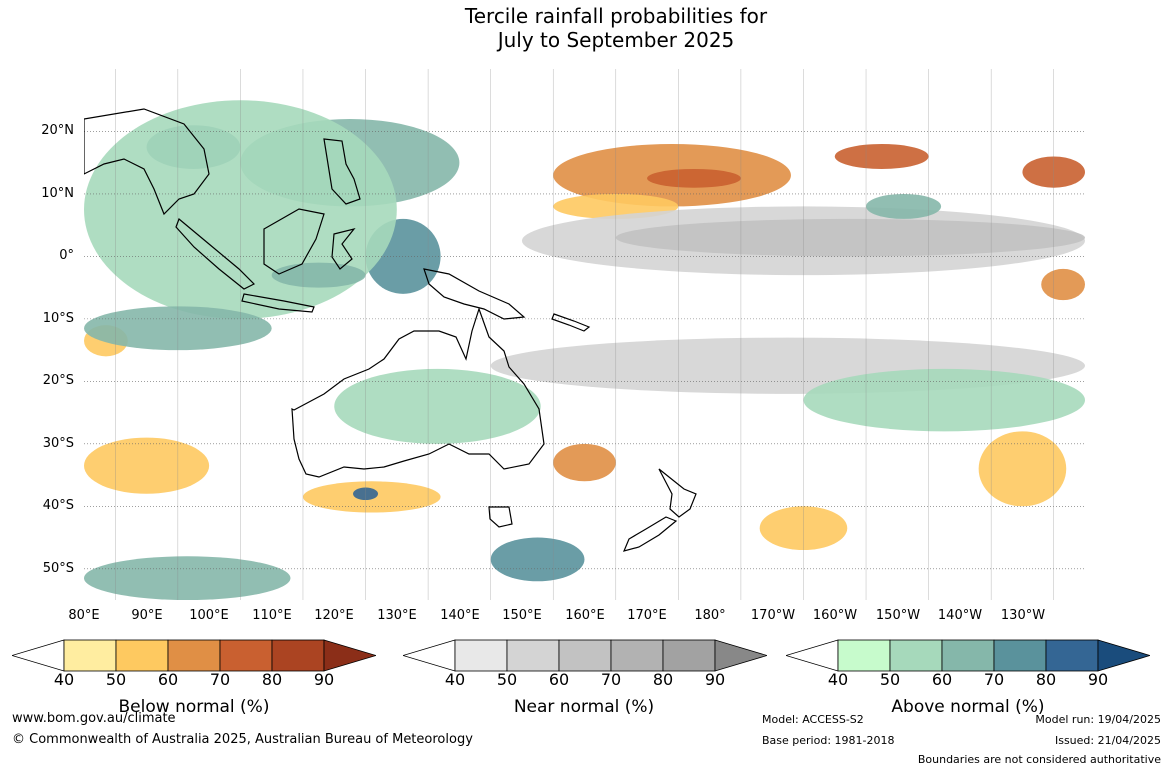 This screenshot has height=770, width=1173. Describe the element at coordinates (773, 615) in the screenshot. I see `lon-label: 170°W` at that location.